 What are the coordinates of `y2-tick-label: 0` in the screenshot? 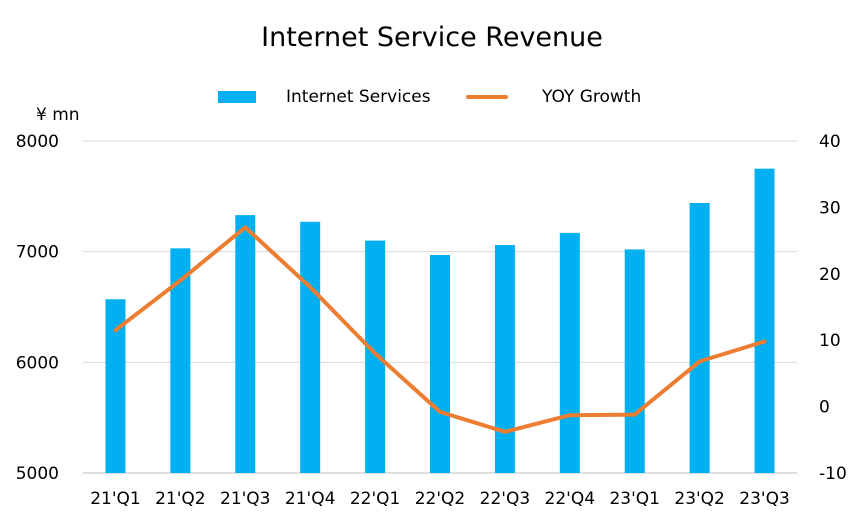 It's located at (824, 408).